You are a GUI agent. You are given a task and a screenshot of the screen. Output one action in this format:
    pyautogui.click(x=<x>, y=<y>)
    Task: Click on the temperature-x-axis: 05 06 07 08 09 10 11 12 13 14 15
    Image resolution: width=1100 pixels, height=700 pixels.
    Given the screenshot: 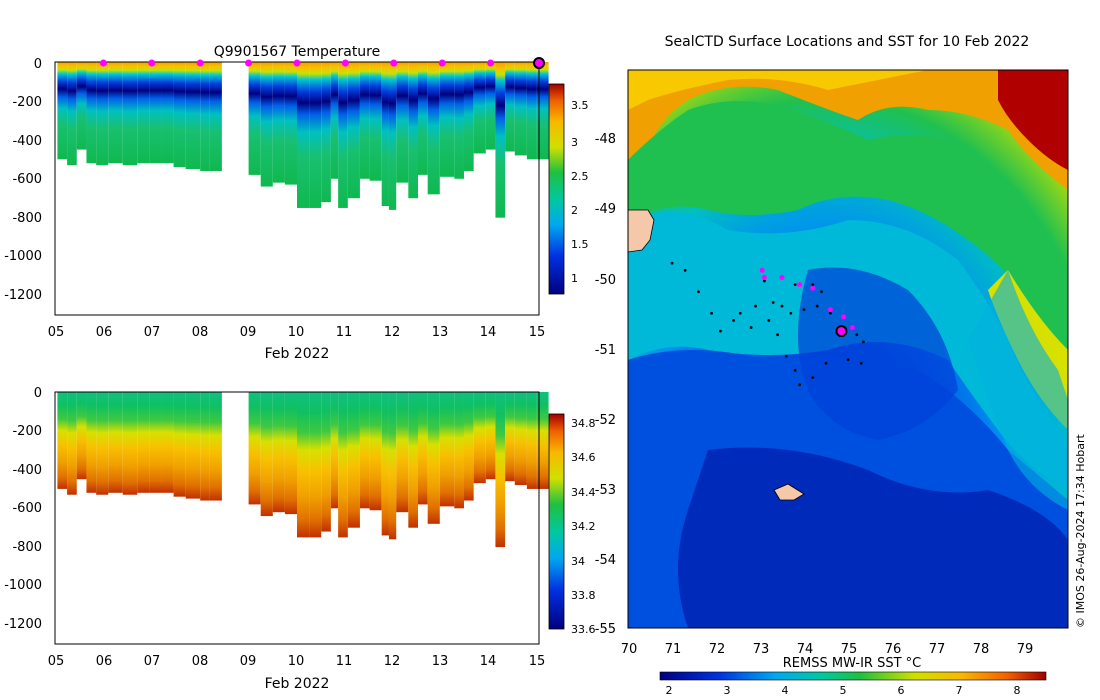 What is the action you would take?
    pyautogui.click(x=297, y=332)
    